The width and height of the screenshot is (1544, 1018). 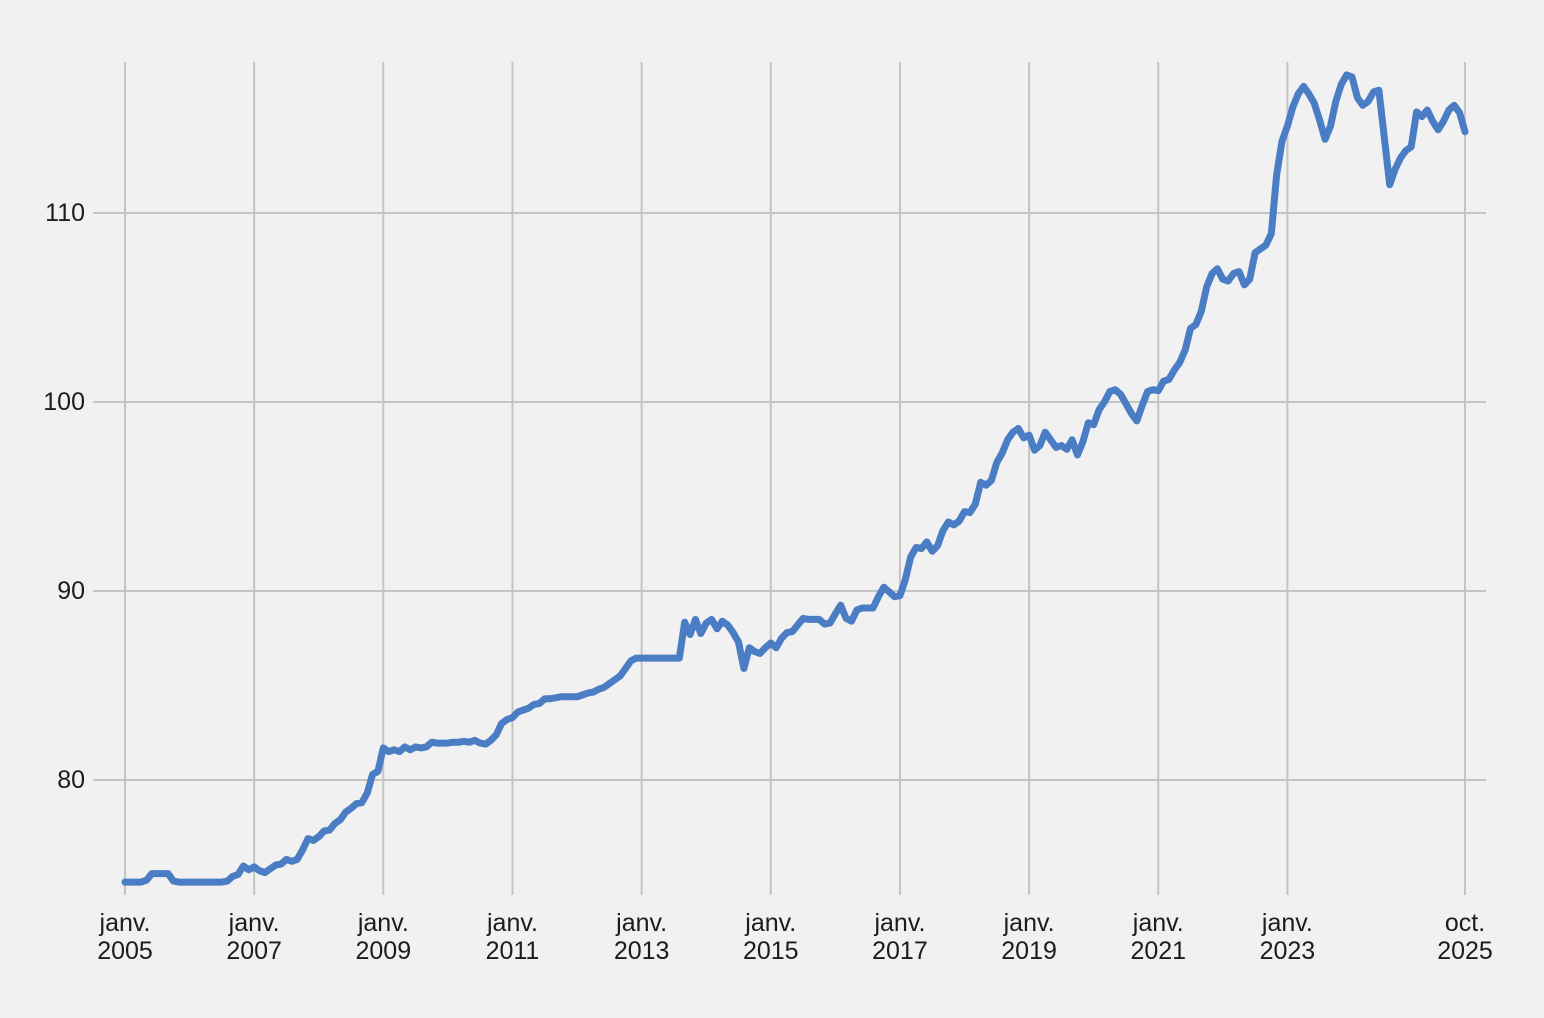 I want to click on x-axis-tick-label-year: 2013, so click(x=642, y=951).